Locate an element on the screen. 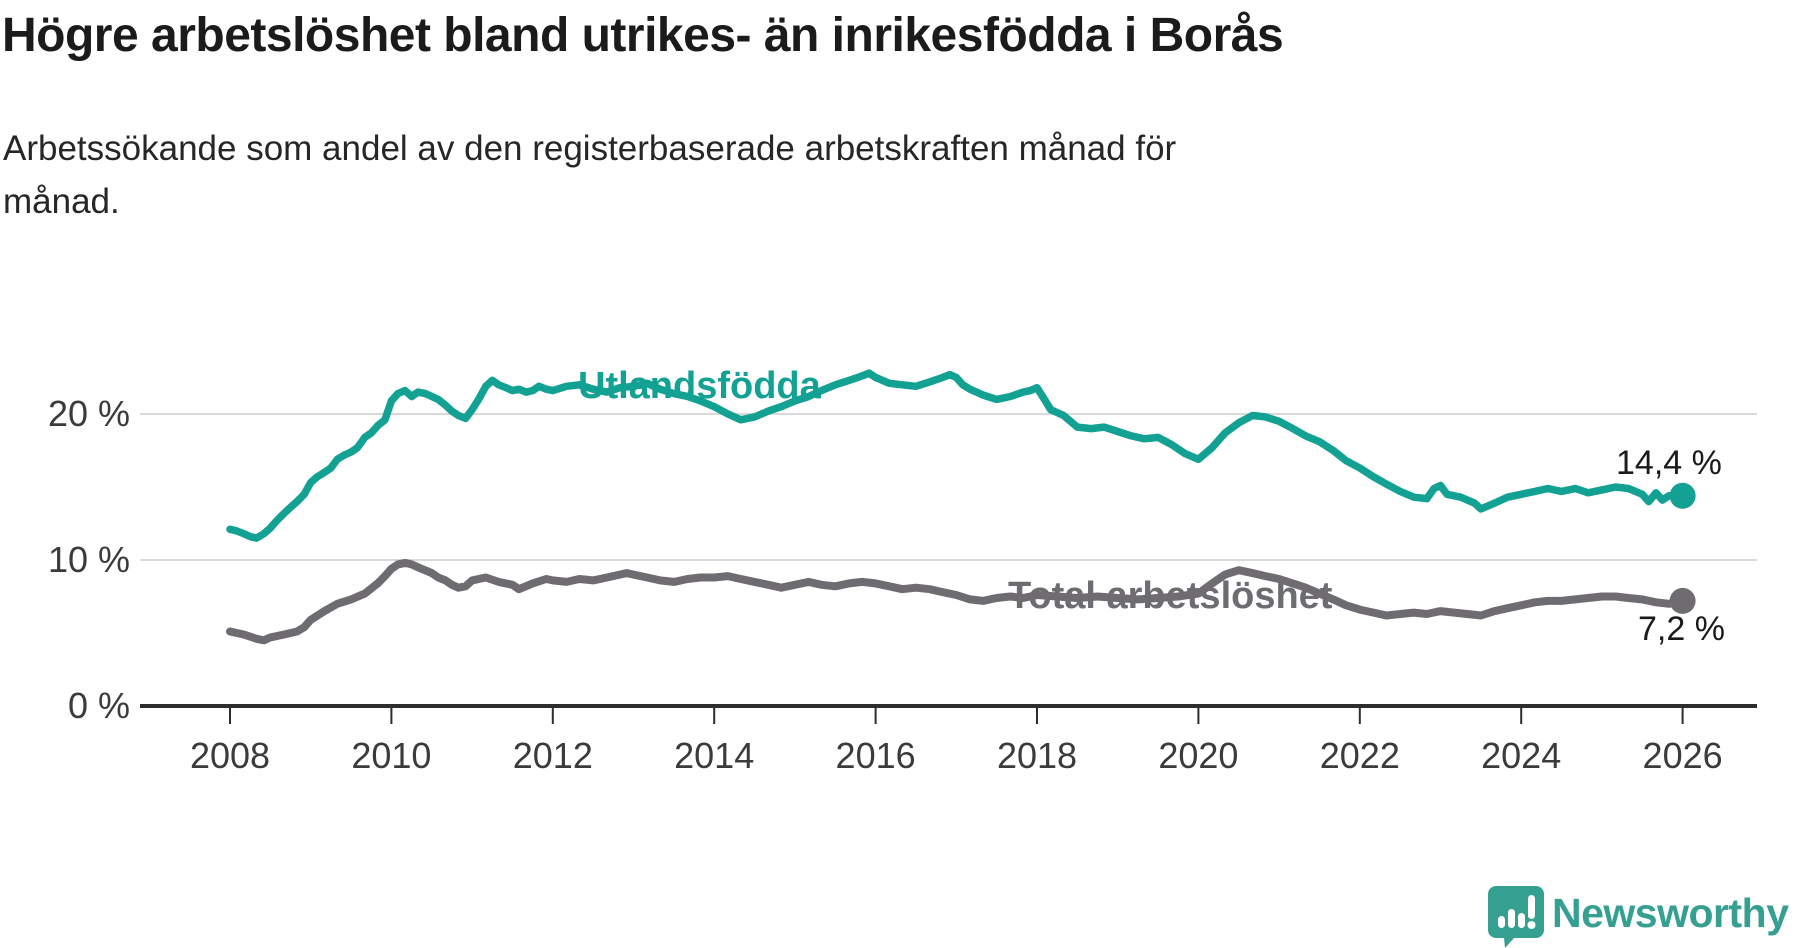  newsworthy-logo-icon is located at coordinates (1516, 917).